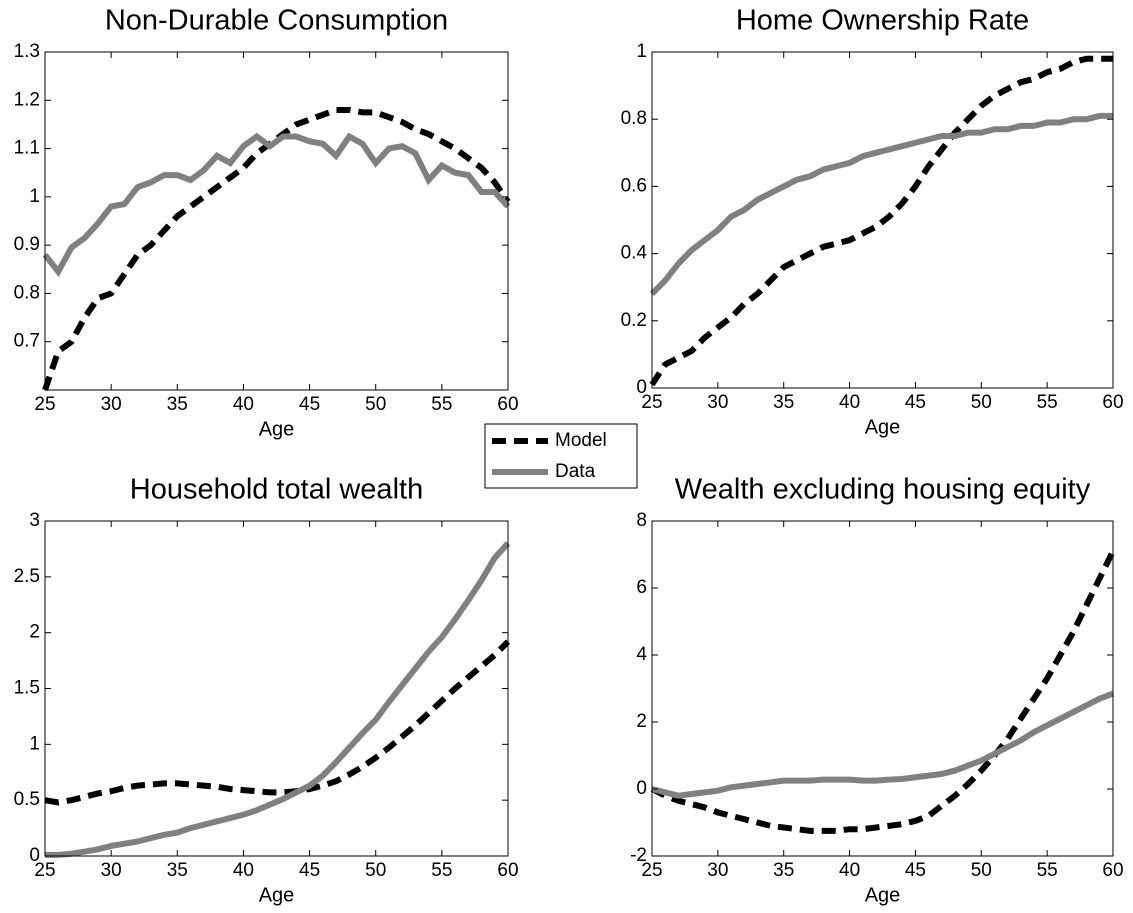 This screenshot has height=913, width=1133. What do you see at coordinates (883, 490) in the screenshot?
I see `chart-title: Wealth excluding housing equity` at bounding box center [883, 490].